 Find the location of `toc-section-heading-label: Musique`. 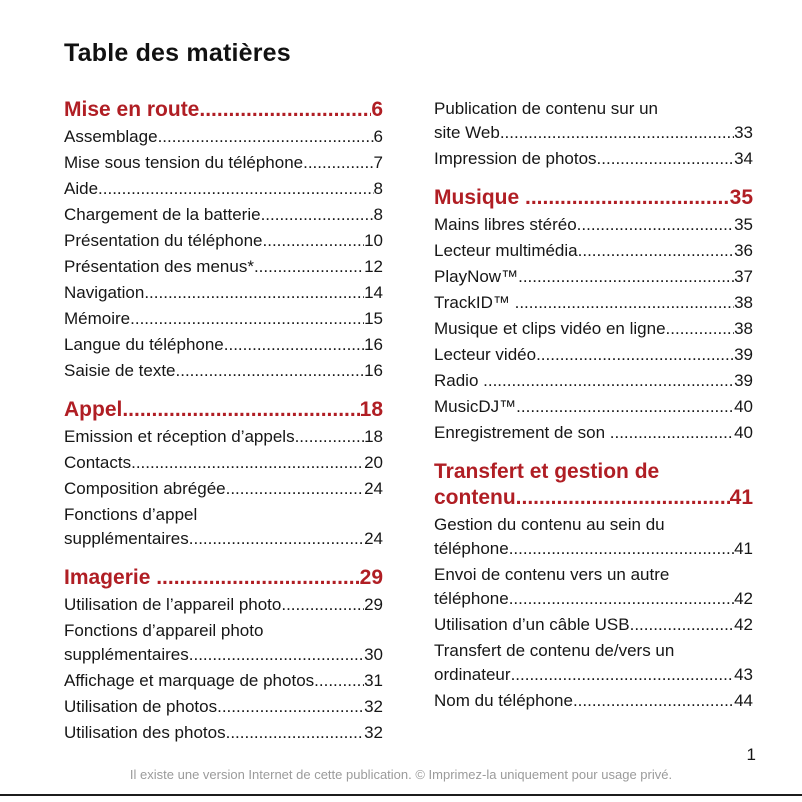

toc-section-heading-label: Musique is located at coordinates (480, 197).